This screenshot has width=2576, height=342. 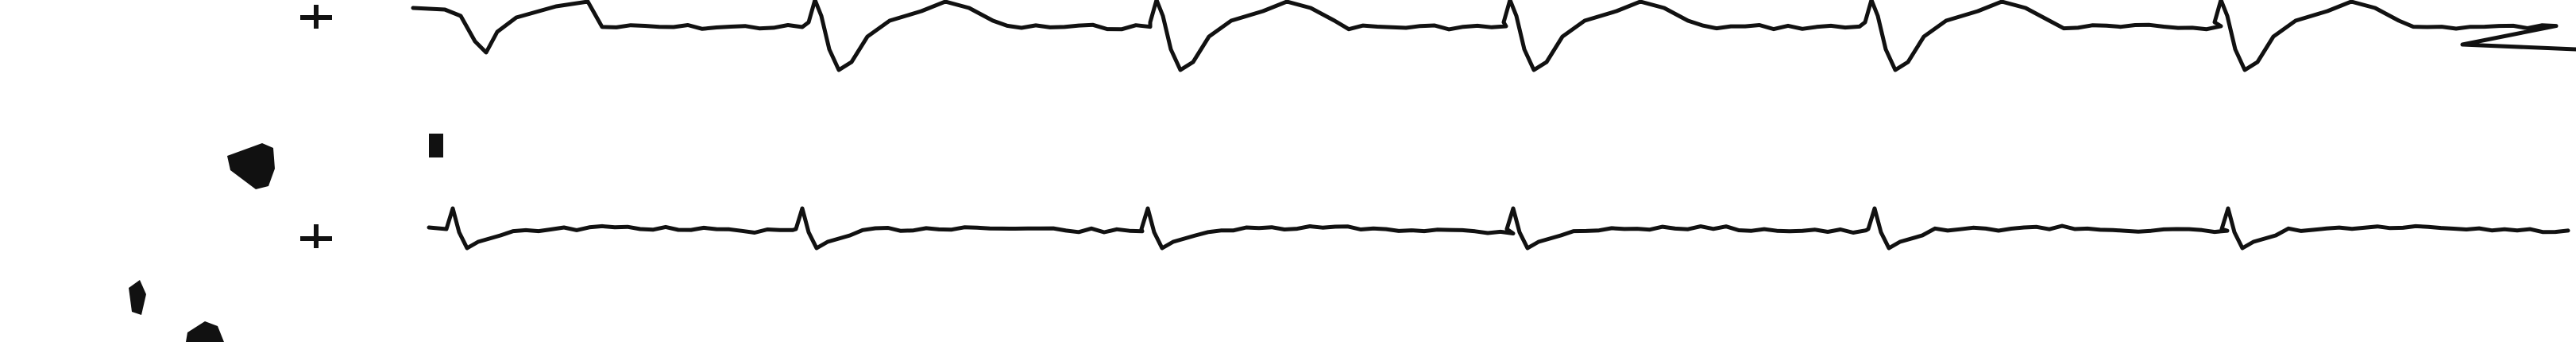 I want to click on left-markings, so click(x=286, y=173).